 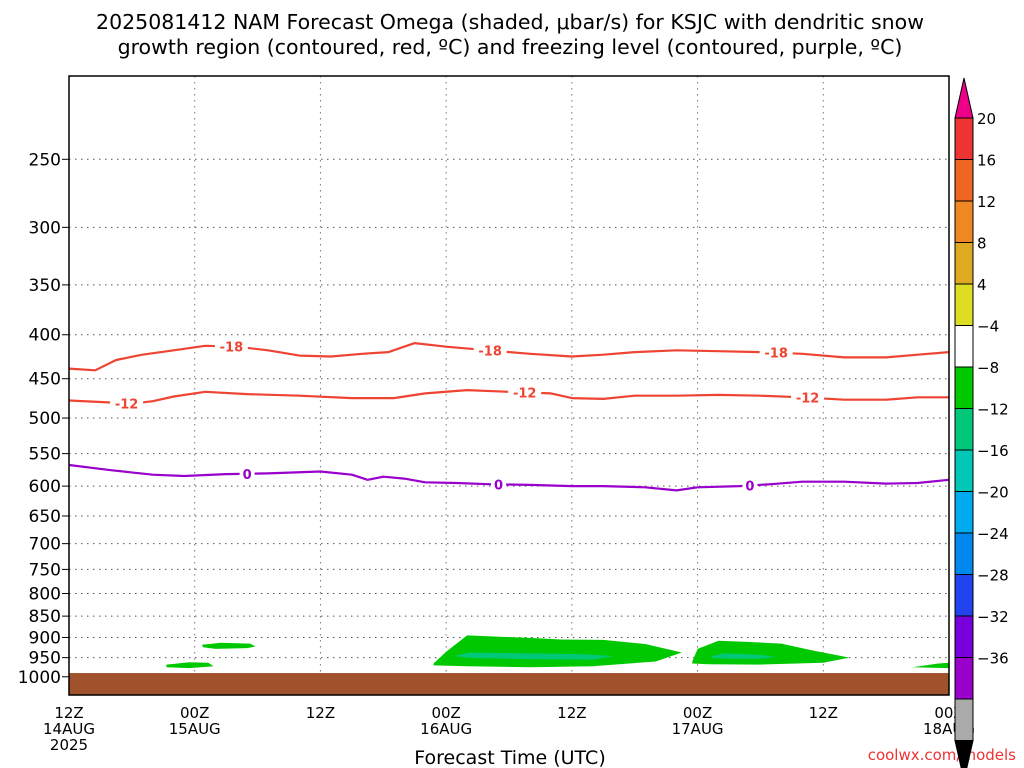 I want to click on y-tick-label: 750, so click(x=45, y=570).